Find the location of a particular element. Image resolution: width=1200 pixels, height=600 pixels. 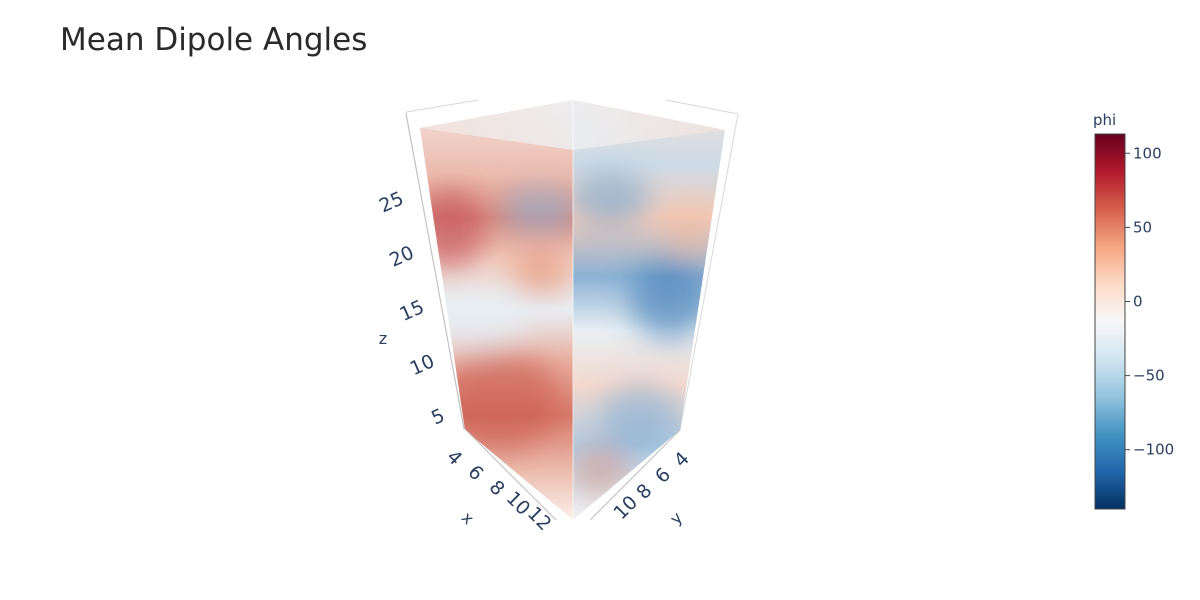

x-axis-title: x is located at coordinates (468, 518).